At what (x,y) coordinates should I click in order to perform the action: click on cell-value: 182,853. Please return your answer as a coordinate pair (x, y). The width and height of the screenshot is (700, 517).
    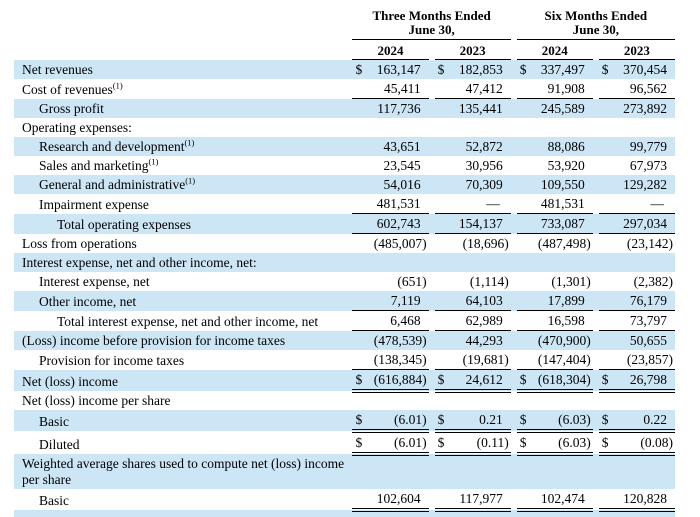
    Looking at the image, I should click on (480, 69).